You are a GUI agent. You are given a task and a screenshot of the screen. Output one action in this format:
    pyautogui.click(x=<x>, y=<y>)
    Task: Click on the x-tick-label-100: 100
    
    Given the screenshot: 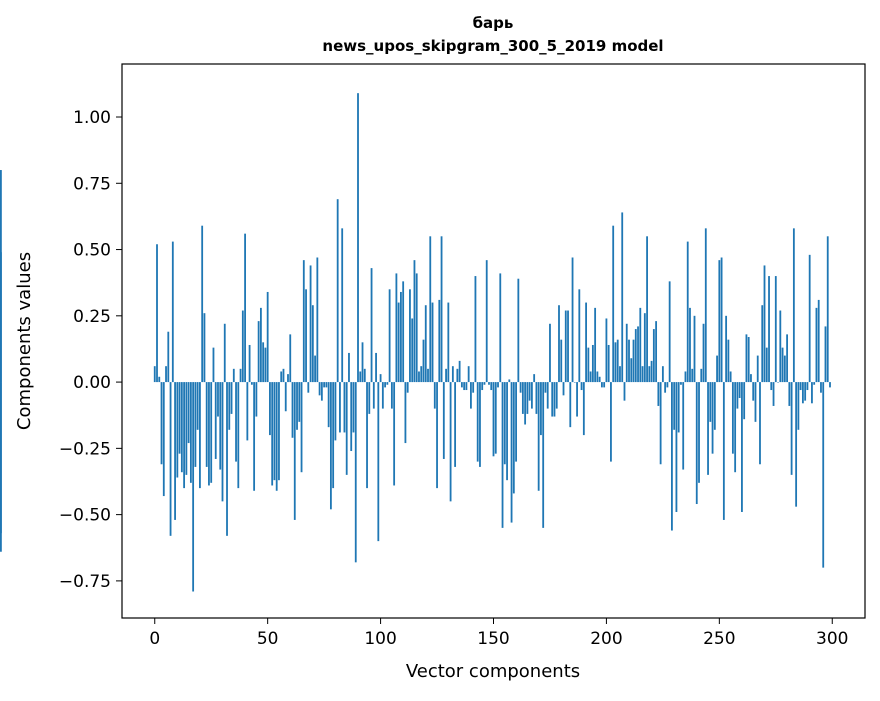 What is the action you would take?
    pyautogui.click(x=380, y=639)
    